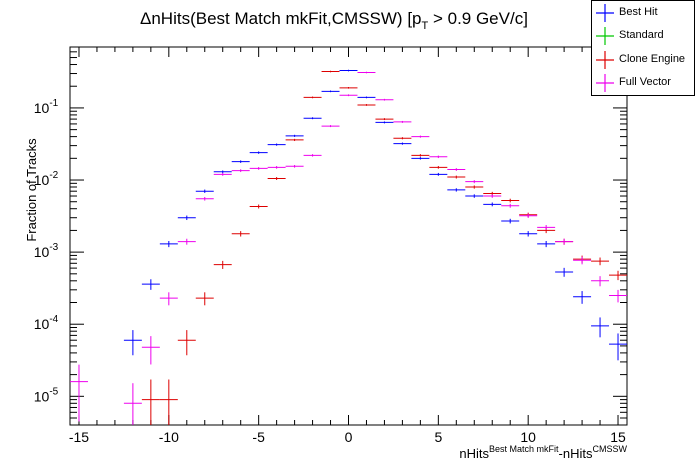 This screenshot has width=696, height=472. Describe the element at coordinates (46, 323) in the screenshot. I see `y-tick-label: 10⁻⁴` at that location.